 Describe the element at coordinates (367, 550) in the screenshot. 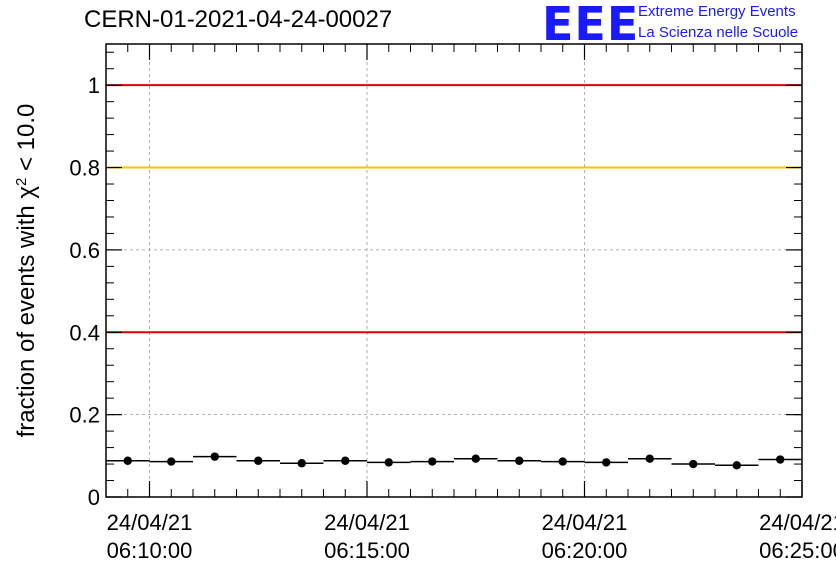

I see `x-tick-label-time: 06:15:00` at that location.